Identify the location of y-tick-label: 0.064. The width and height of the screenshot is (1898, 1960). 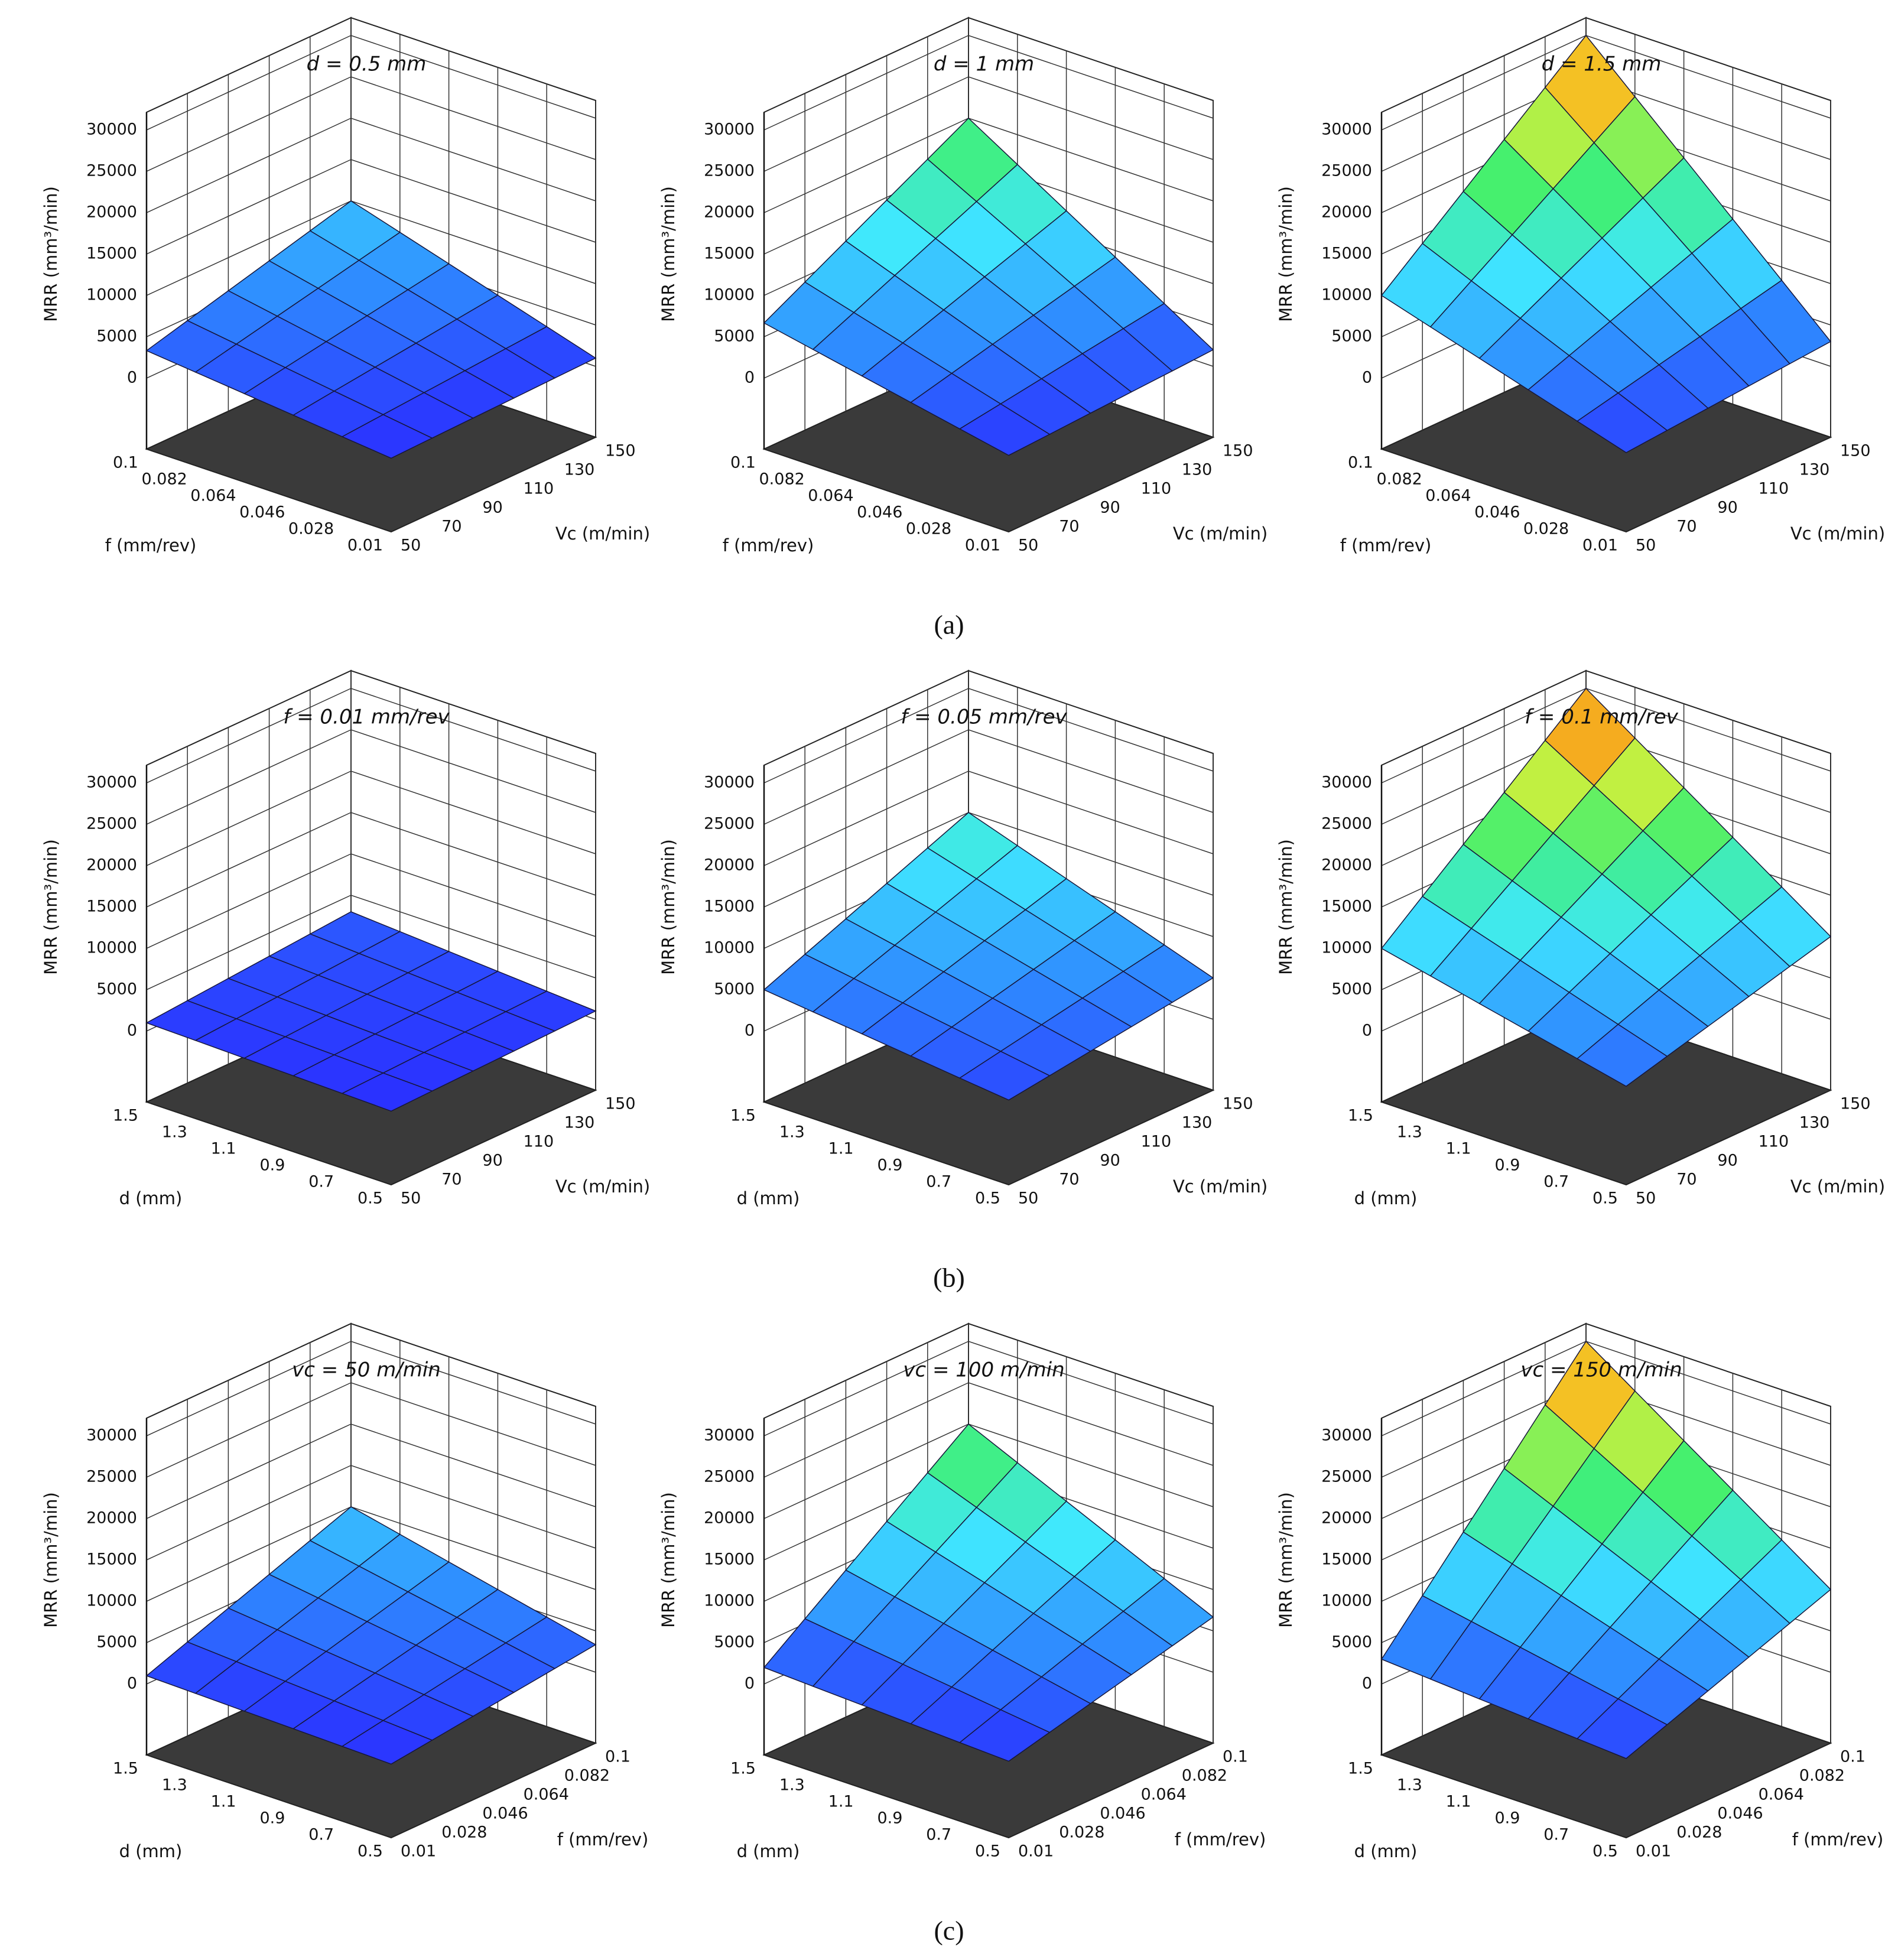
(1164, 1795).